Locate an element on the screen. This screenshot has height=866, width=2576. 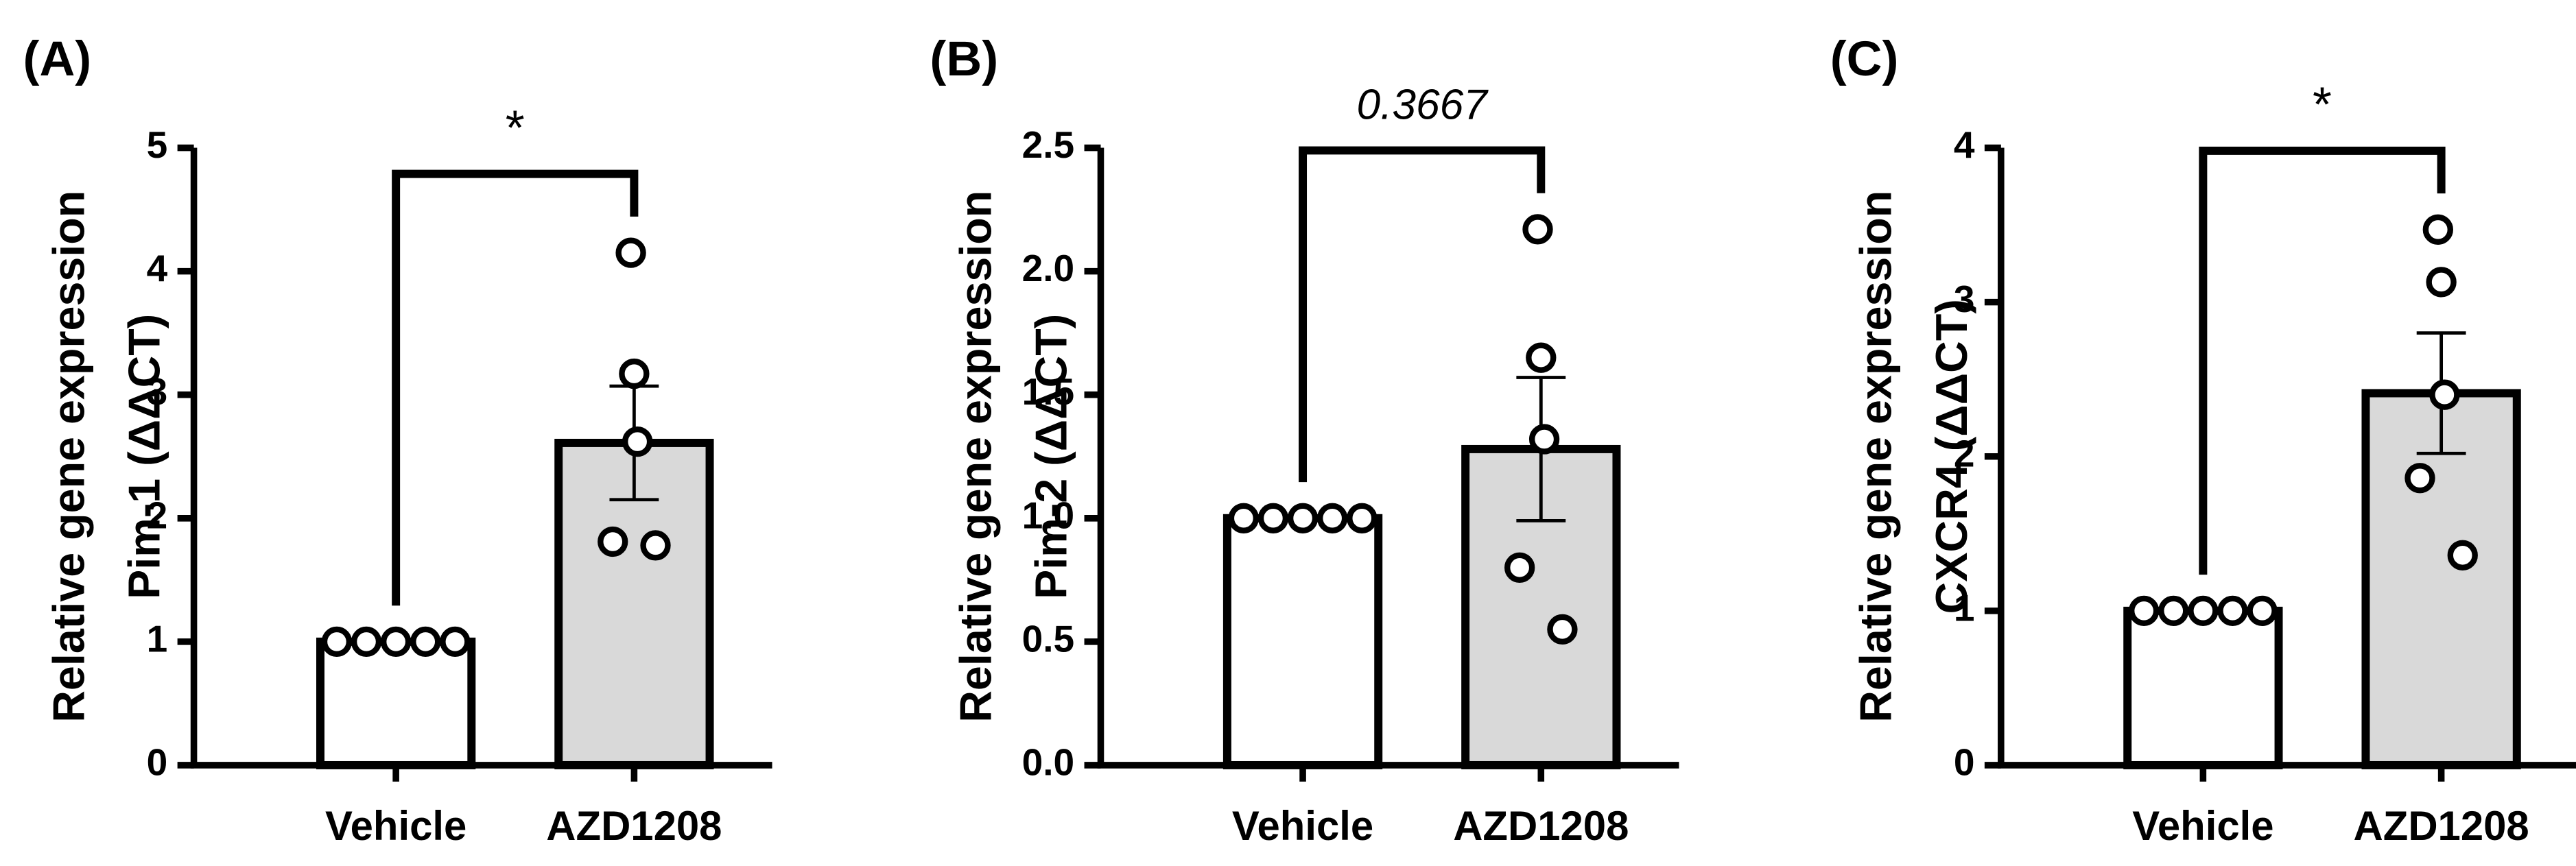
panel-label: (A) is located at coordinates (57, 59).